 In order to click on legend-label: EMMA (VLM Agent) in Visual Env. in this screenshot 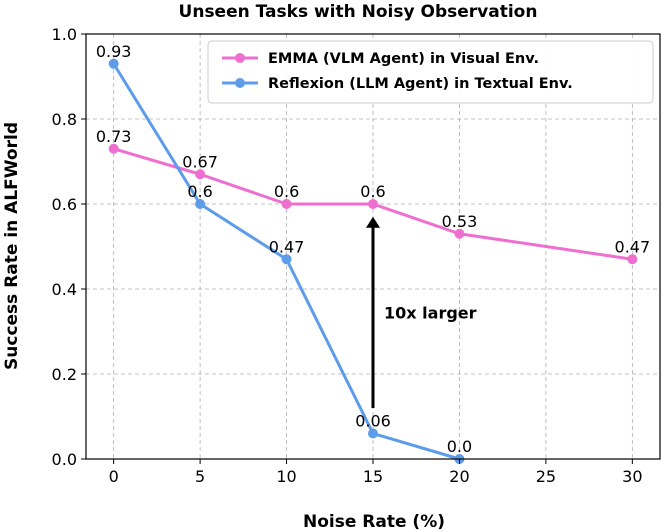, I will do `click(403, 59)`.